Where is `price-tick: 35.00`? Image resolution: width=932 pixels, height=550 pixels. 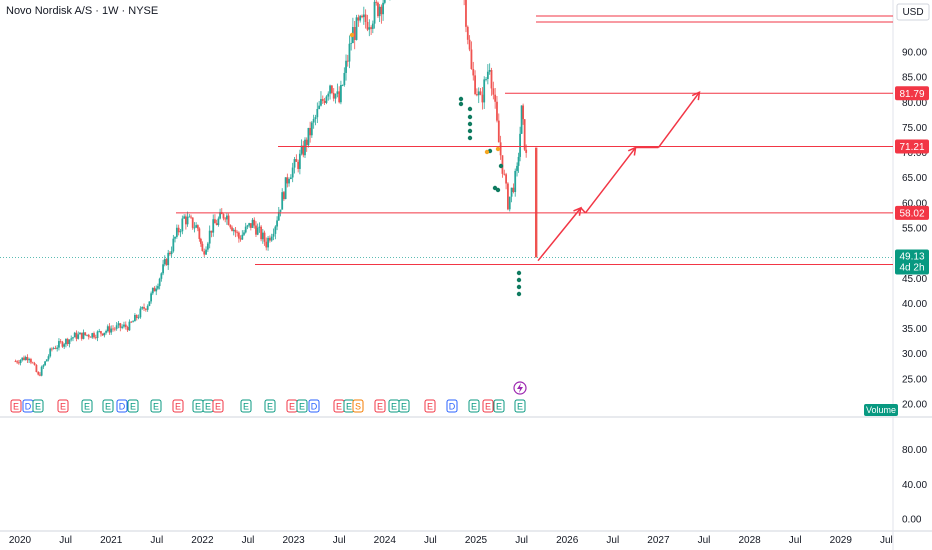 price-tick: 35.00 is located at coordinates (914, 329).